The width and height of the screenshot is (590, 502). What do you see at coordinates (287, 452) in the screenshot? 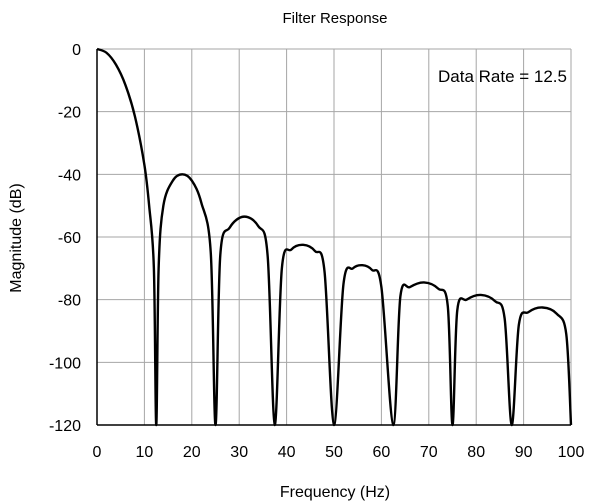
I see `x-tick-label: 40` at bounding box center [287, 452].